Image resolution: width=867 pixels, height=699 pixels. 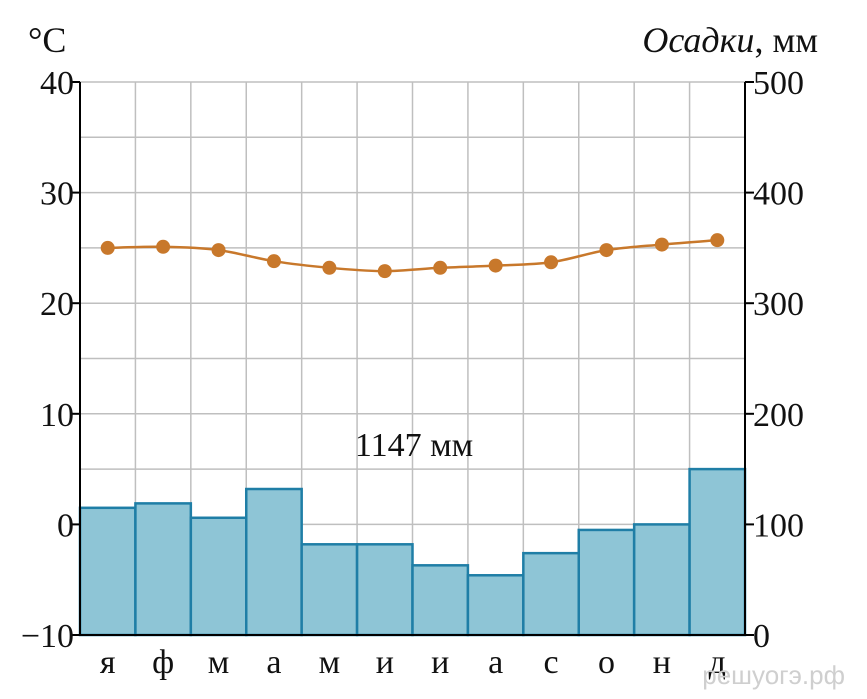 I want to click on left-tick-label: 30, so click(x=57, y=194).